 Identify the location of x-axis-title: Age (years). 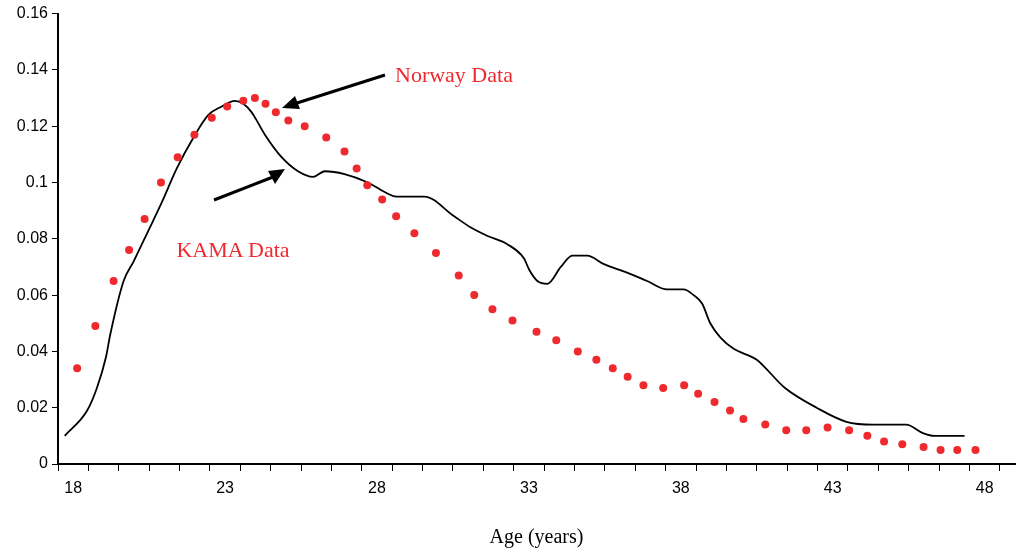
(536, 537).